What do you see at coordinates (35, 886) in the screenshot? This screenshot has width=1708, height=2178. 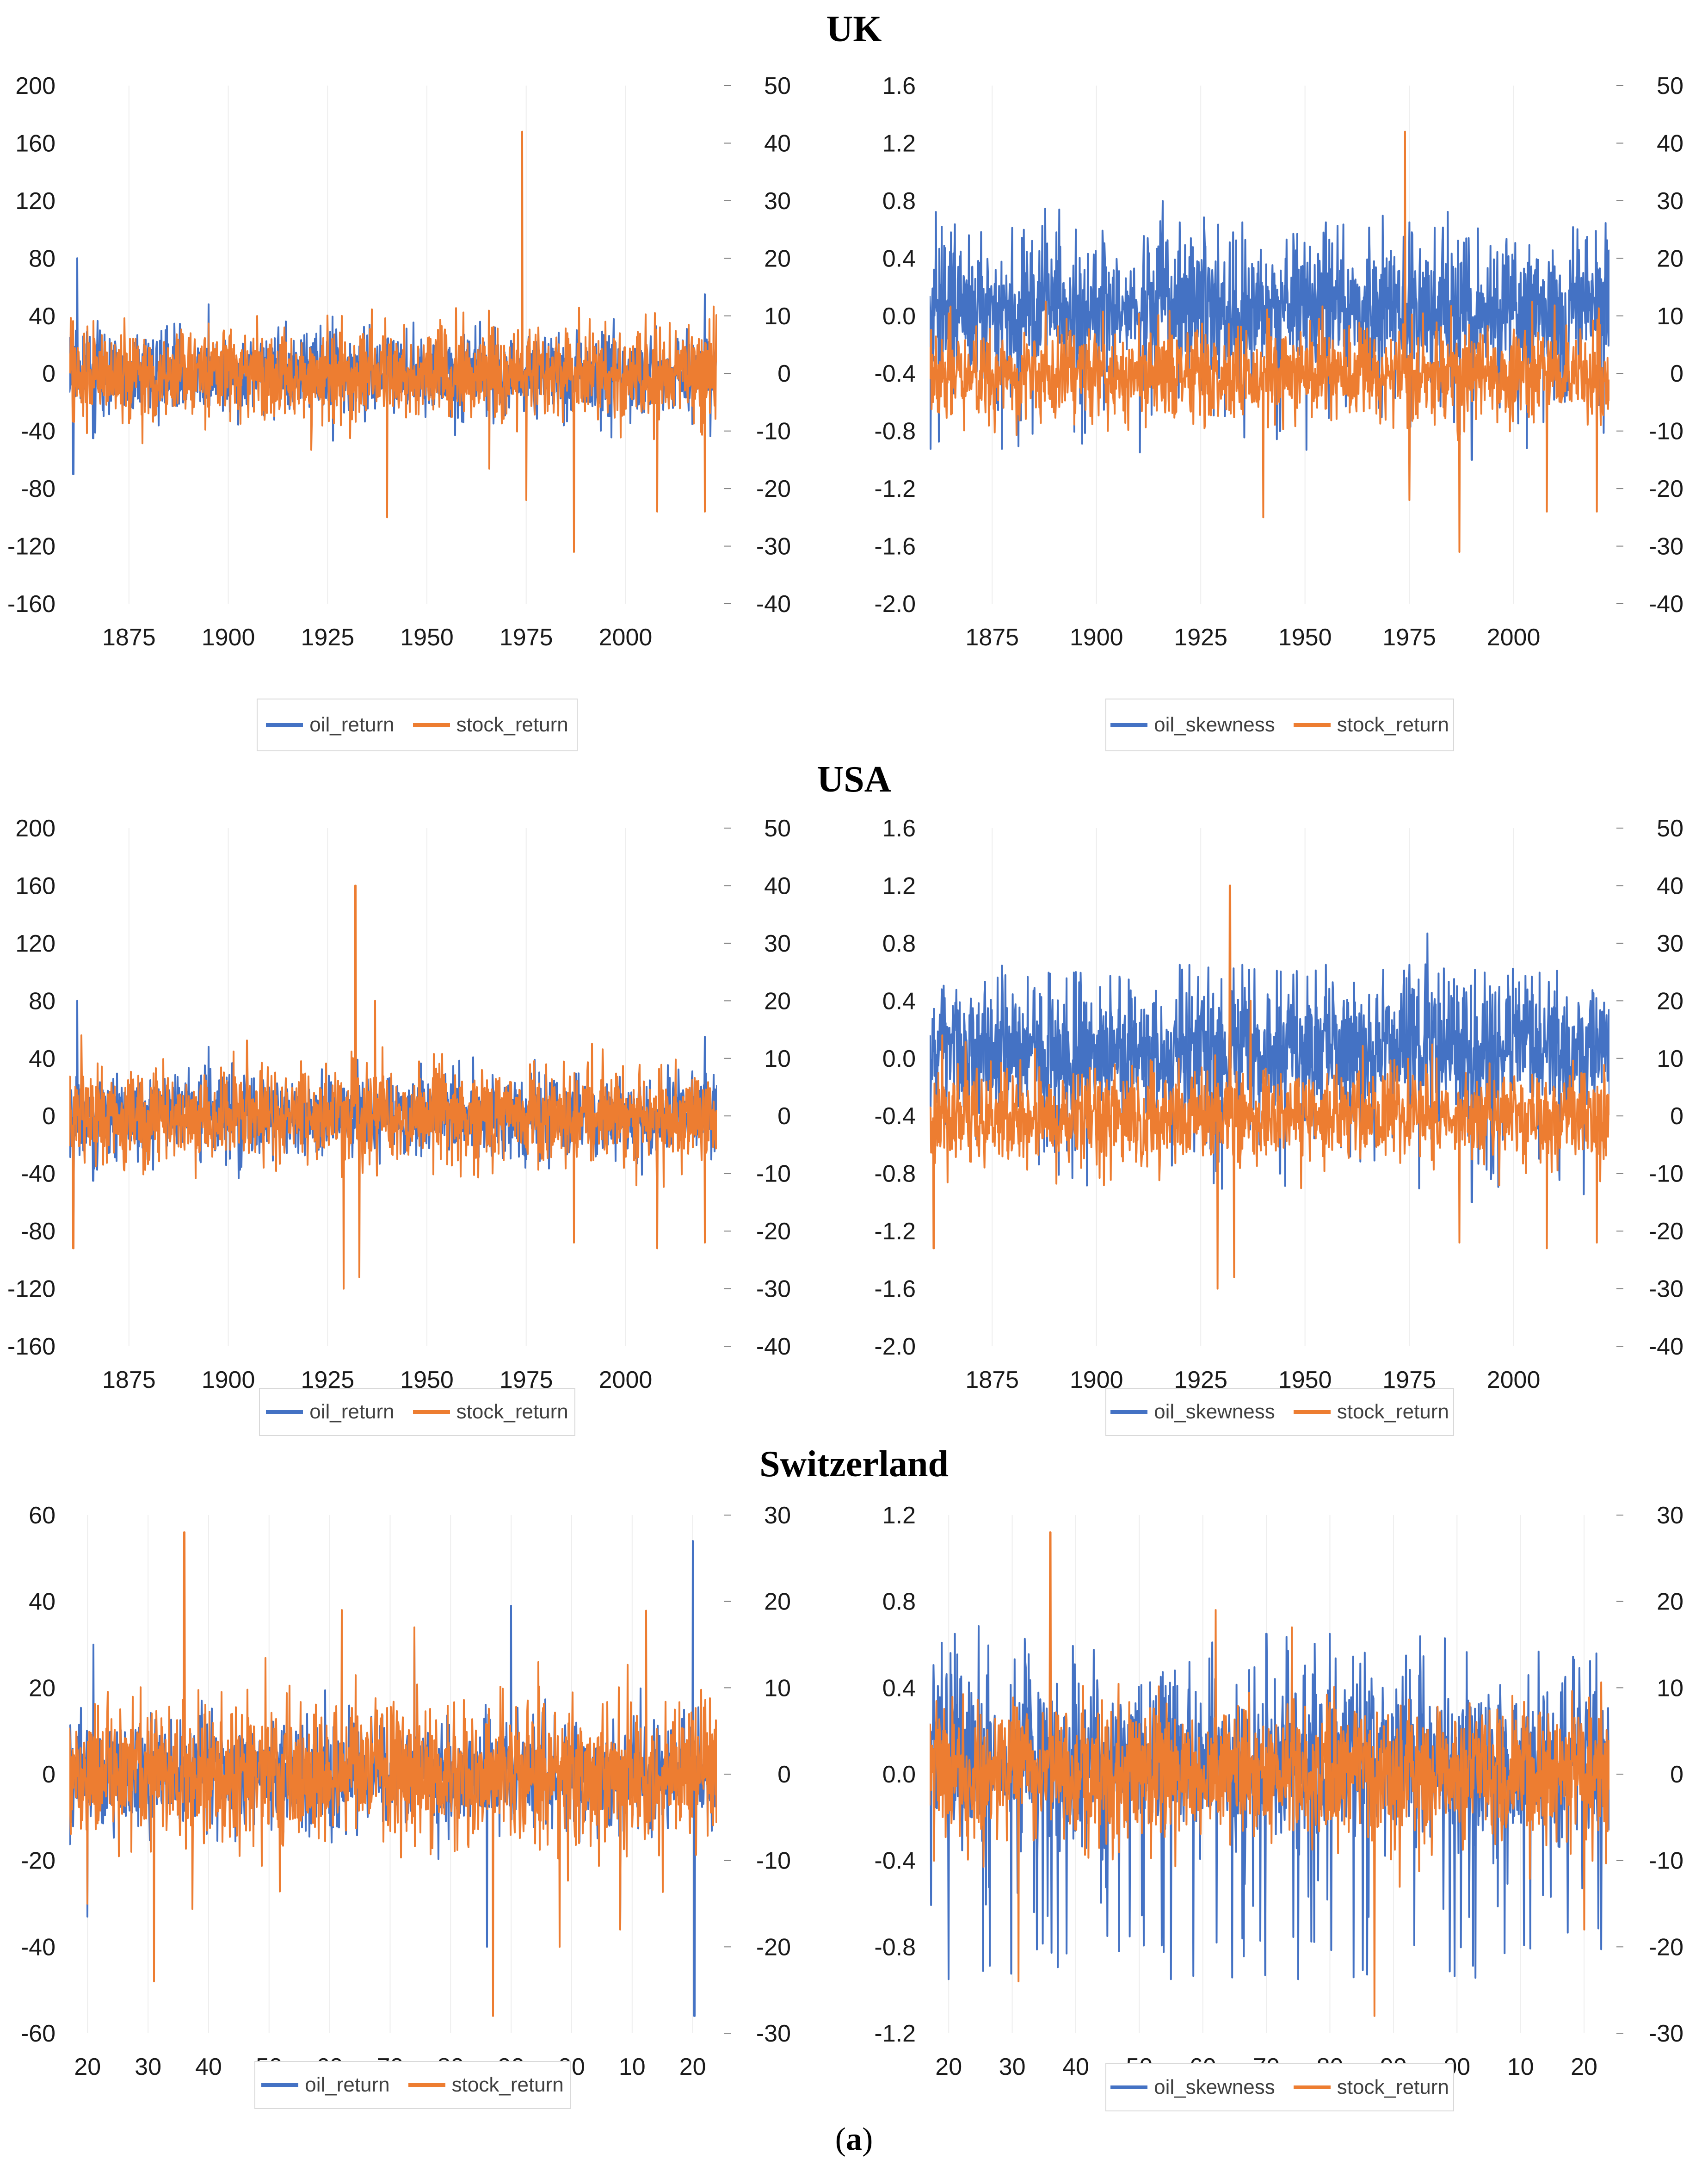 I see `y-left-tick-label: 160` at bounding box center [35, 886].